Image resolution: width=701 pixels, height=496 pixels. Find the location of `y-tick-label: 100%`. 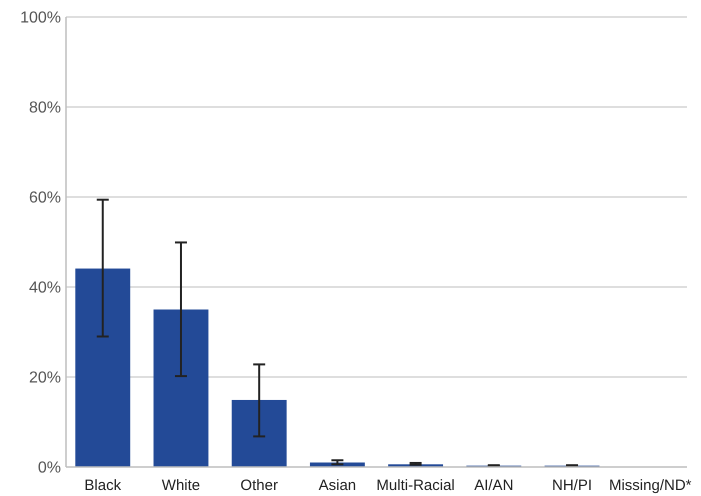

y-tick-label: 100% is located at coordinates (40, 18).